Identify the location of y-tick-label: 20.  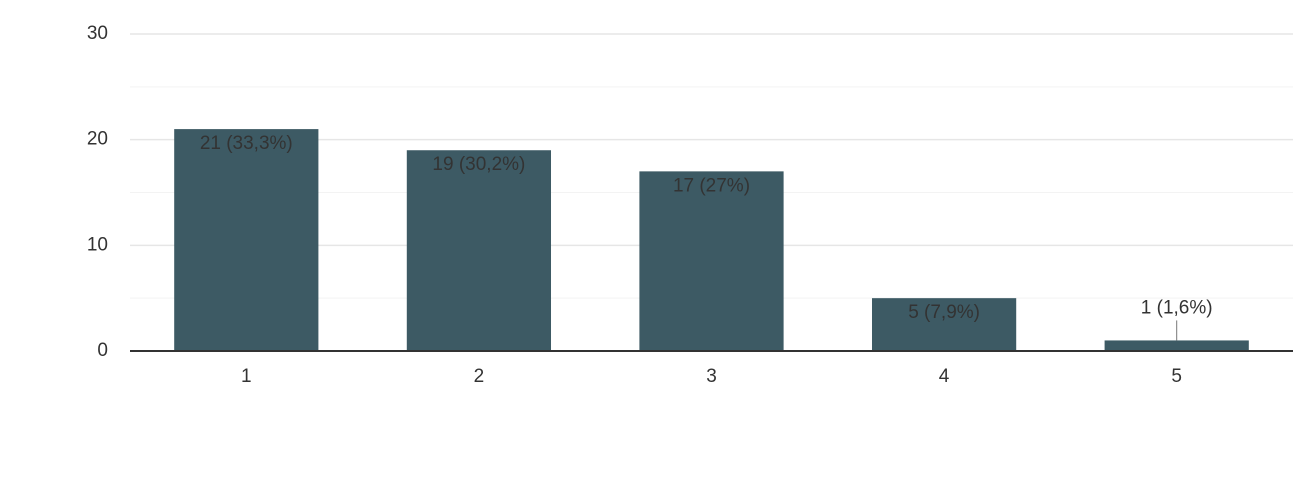
(97, 139).